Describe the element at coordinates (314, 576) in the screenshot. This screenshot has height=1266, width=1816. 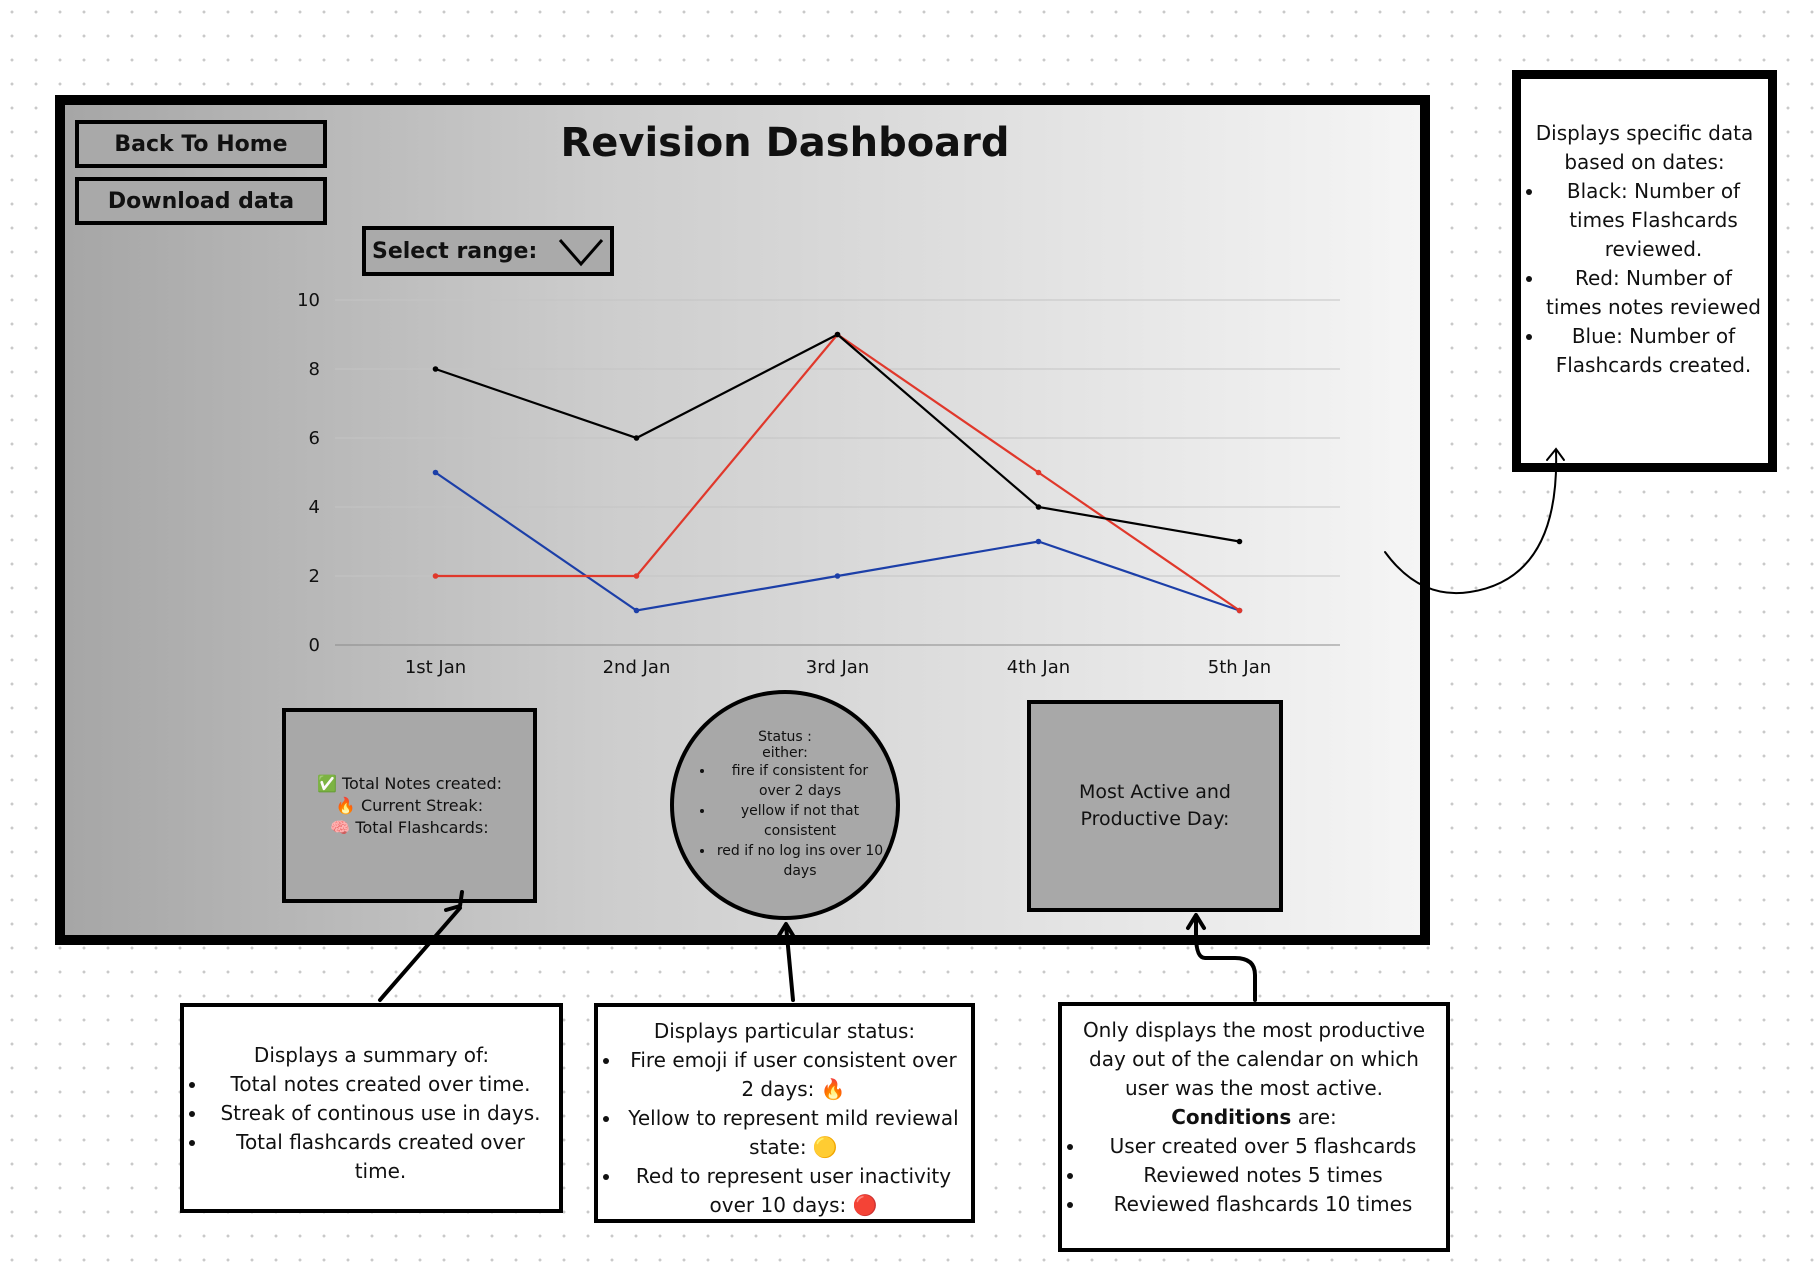
I see `y-tick-label: 2` at that location.